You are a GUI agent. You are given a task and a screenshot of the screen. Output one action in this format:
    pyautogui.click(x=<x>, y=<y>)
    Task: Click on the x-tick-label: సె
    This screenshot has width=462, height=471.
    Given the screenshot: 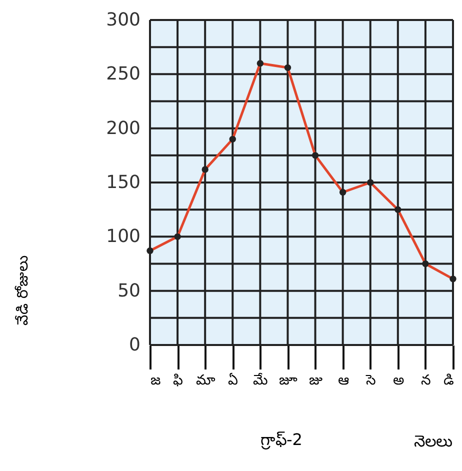 What is the action you would take?
    pyautogui.click(x=370, y=380)
    